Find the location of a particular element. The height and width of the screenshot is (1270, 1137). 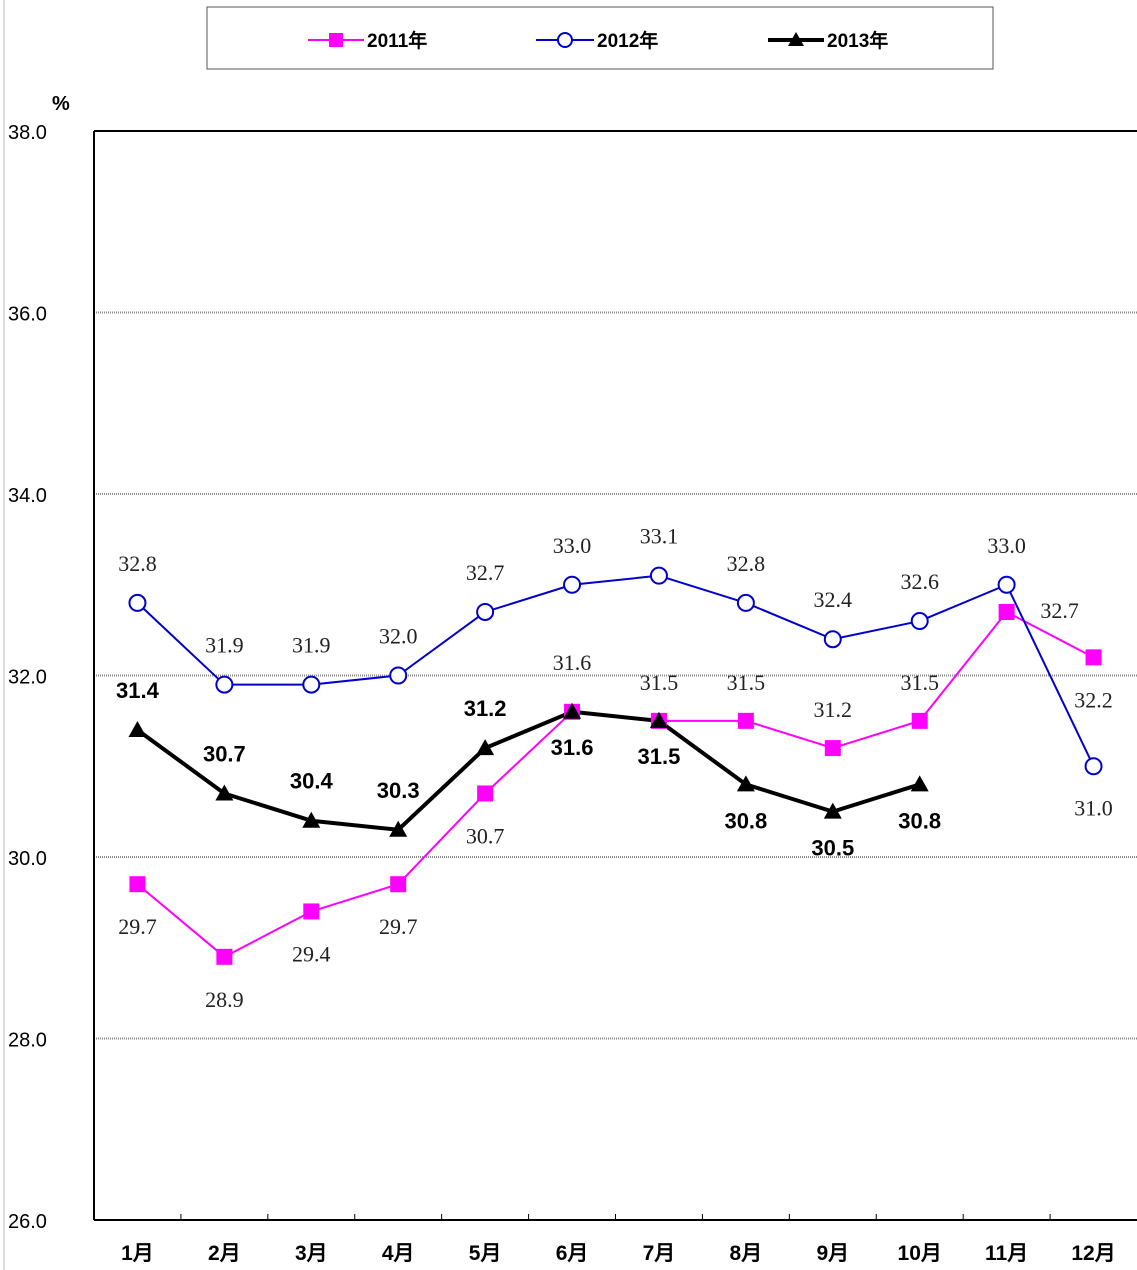

x-tick-label: 2月 is located at coordinates (224, 1253).